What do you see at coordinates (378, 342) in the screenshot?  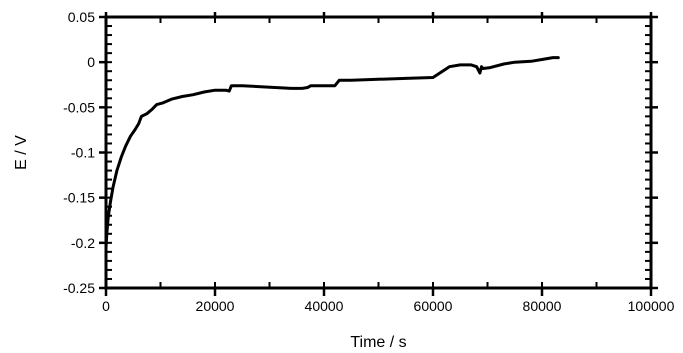 I see `x-axis-title: Time / s` at bounding box center [378, 342].